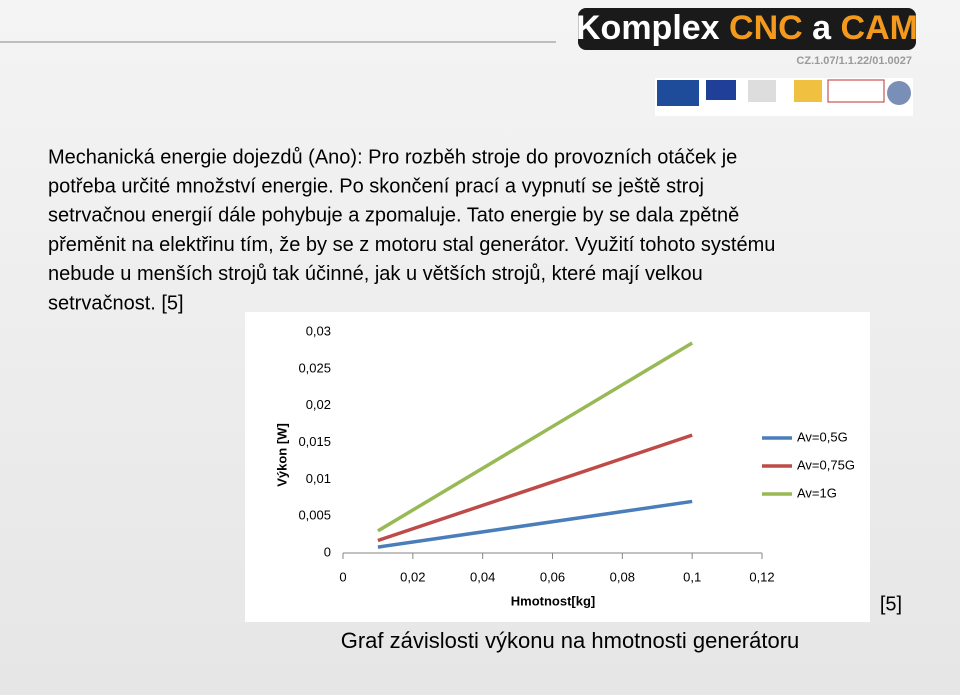 This screenshot has height=700, width=960. Describe the element at coordinates (648, 28) in the screenshot. I see `logo-part: Komplex` at that location.